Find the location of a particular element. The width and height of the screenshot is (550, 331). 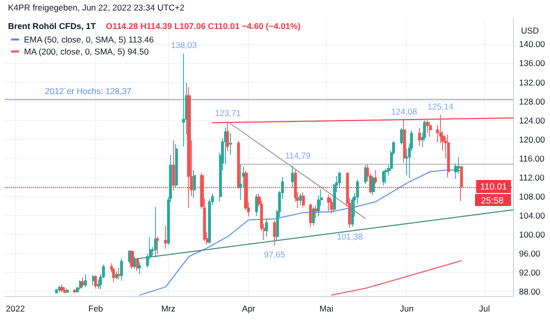

chart-subtitle: O114.28 H114.39 L107.06 C110.01 −4.60 (−4.01%) is located at coordinates (203, 26).